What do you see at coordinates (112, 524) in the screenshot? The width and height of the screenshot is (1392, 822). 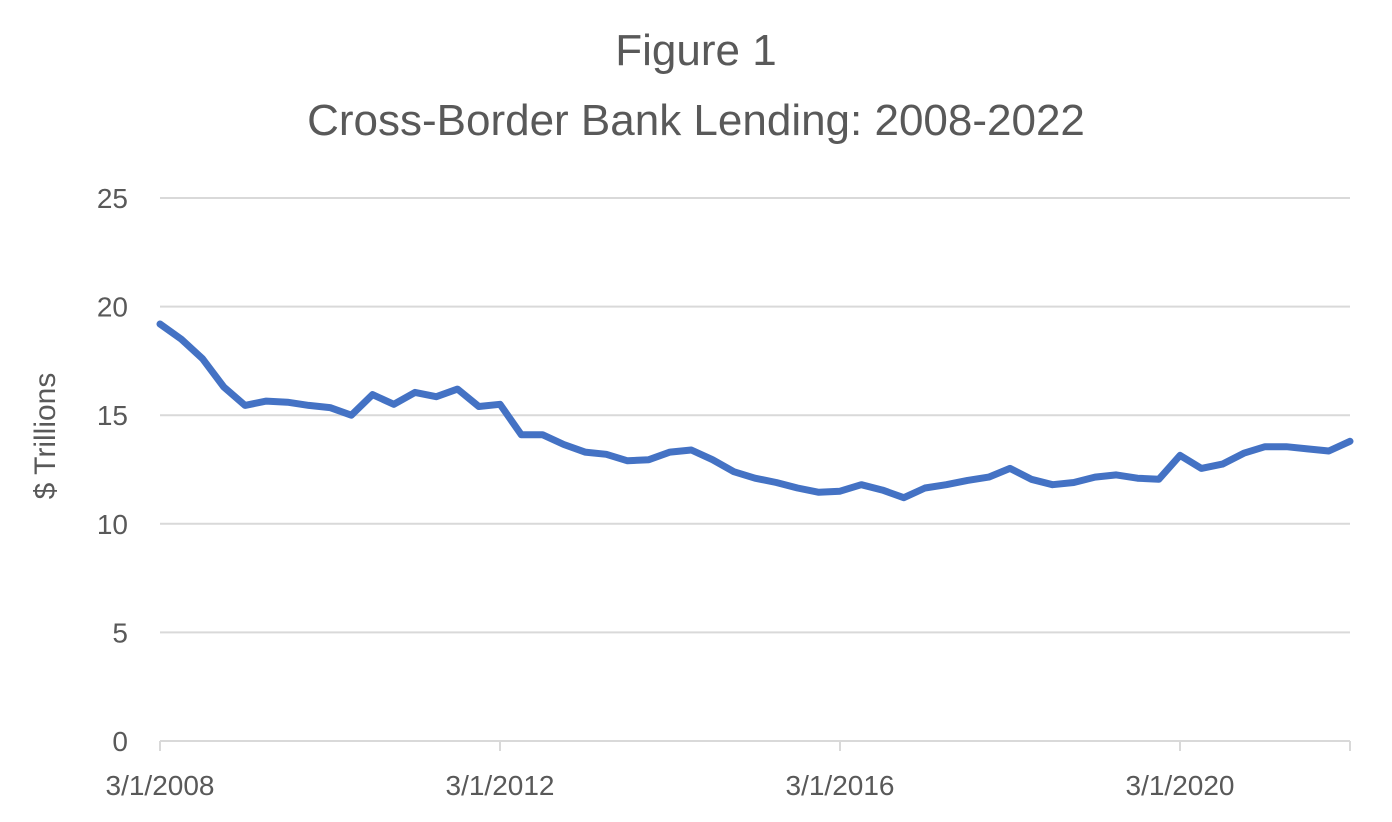 I see `y-tick-label: 10` at bounding box center [112, 524].